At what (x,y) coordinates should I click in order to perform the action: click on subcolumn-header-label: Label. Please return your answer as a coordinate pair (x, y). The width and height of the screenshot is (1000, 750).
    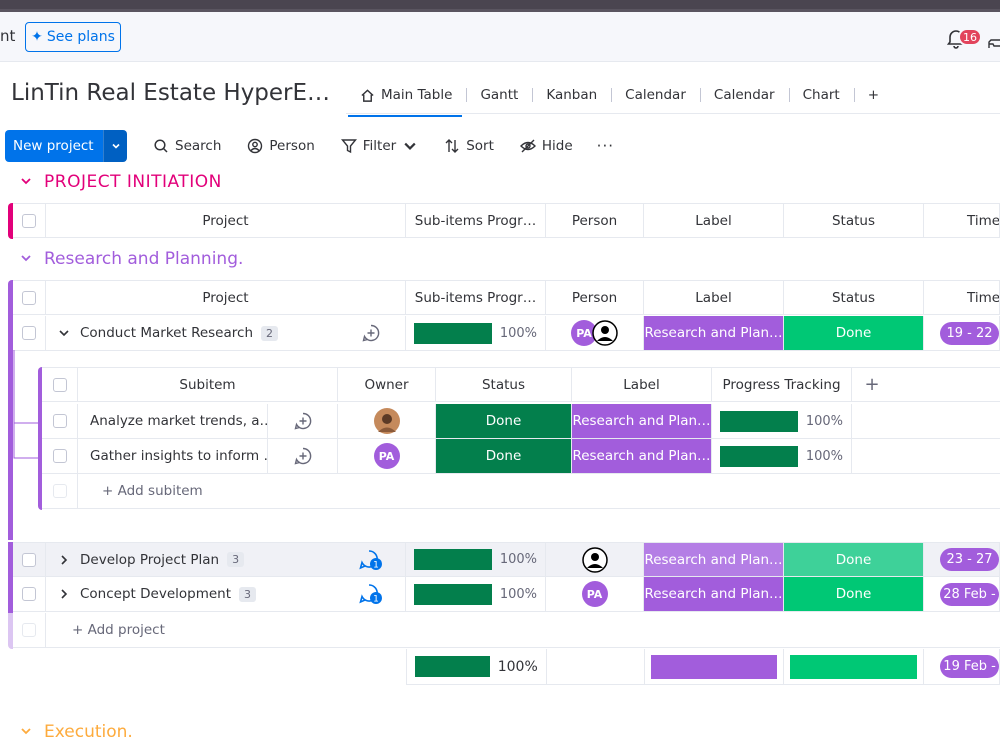
    Looking at the image, I should click on (642, 384).